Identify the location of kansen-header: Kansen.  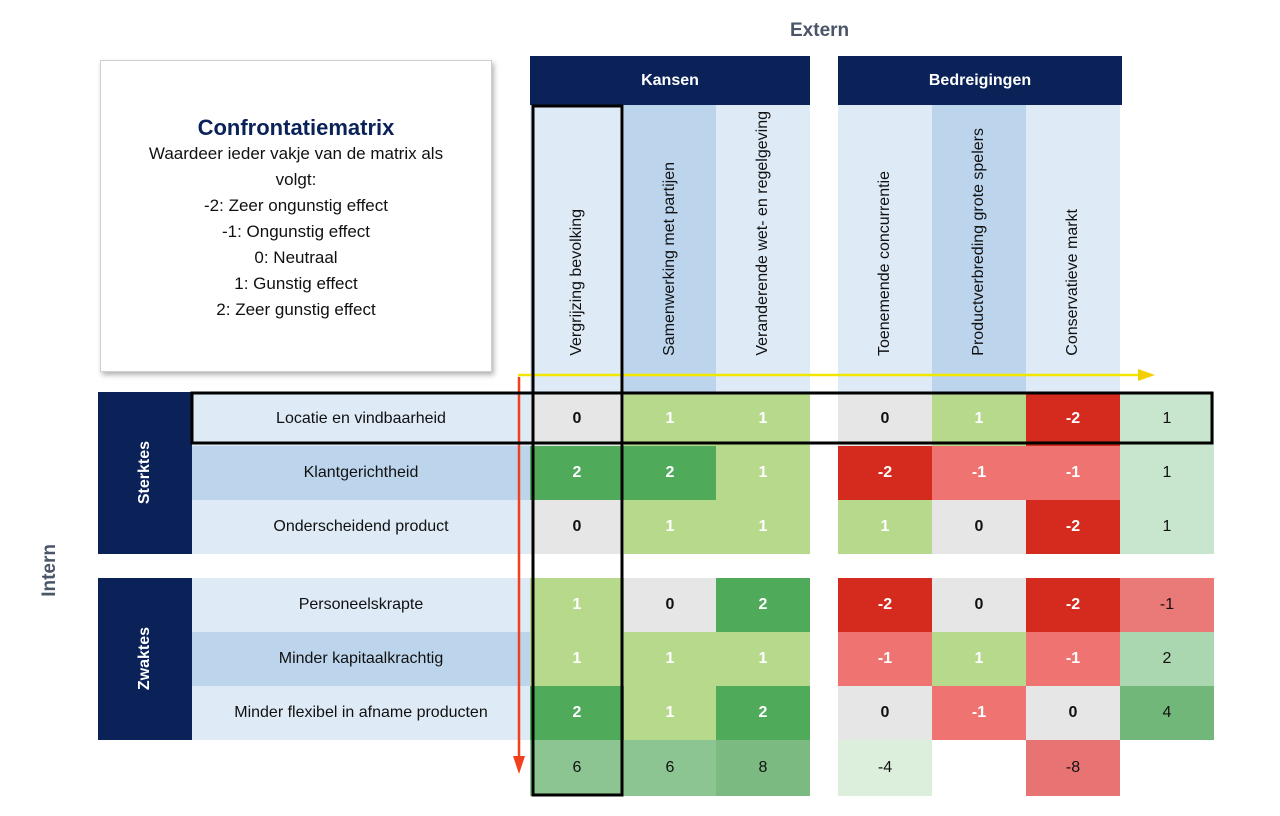
(670, 80).